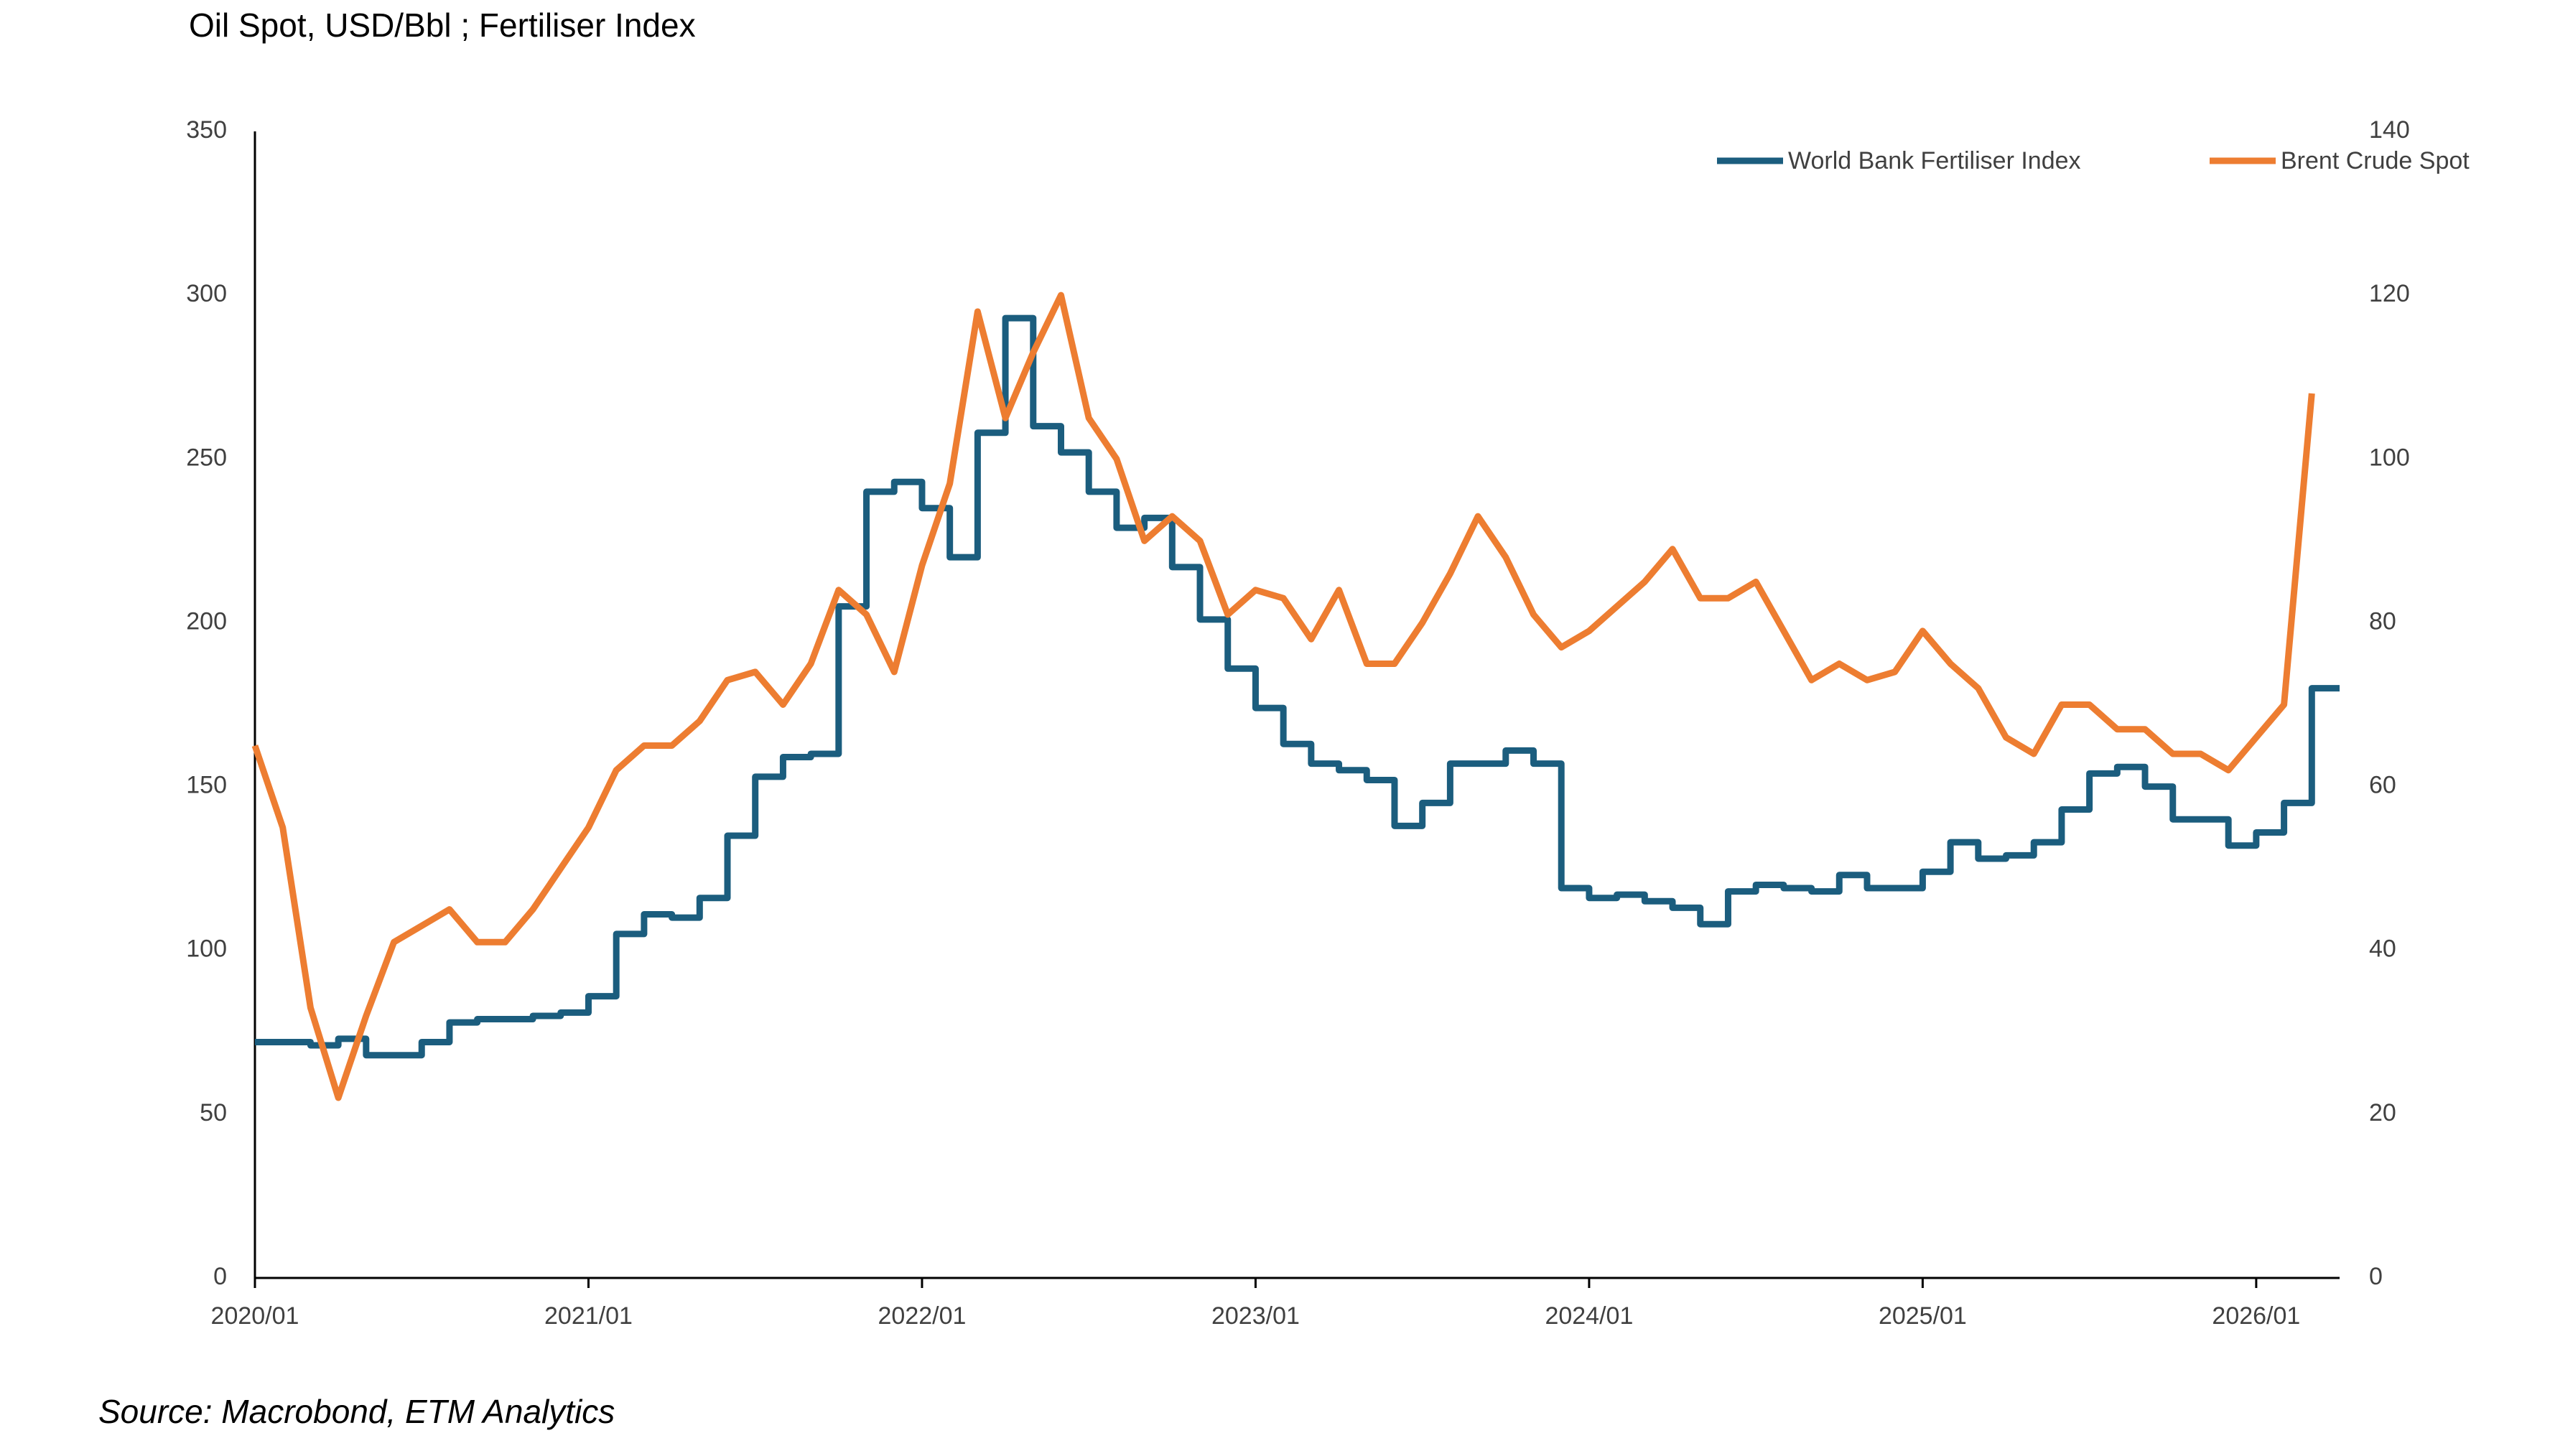 Image resolution: width=2550 pixels, height=1456 pixels. What do you see at coordinates (220, 1276) in the screenshot?
I see `y-tick-label: 0` at bounding box center [220, 1276].